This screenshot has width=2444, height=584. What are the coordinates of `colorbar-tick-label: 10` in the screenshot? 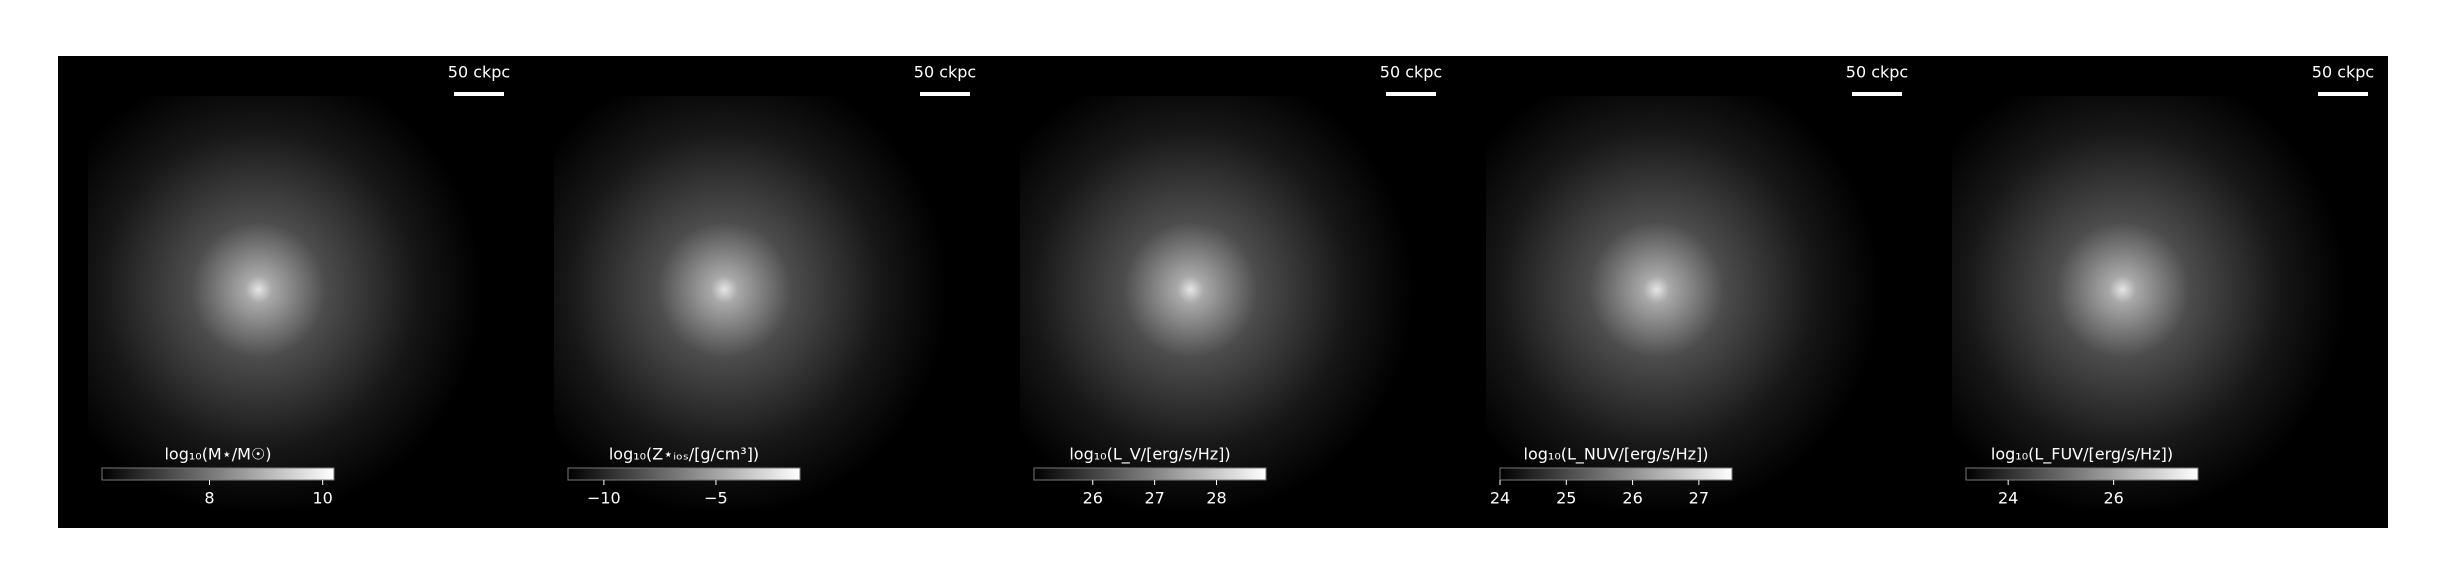 It's located at (323, 498).